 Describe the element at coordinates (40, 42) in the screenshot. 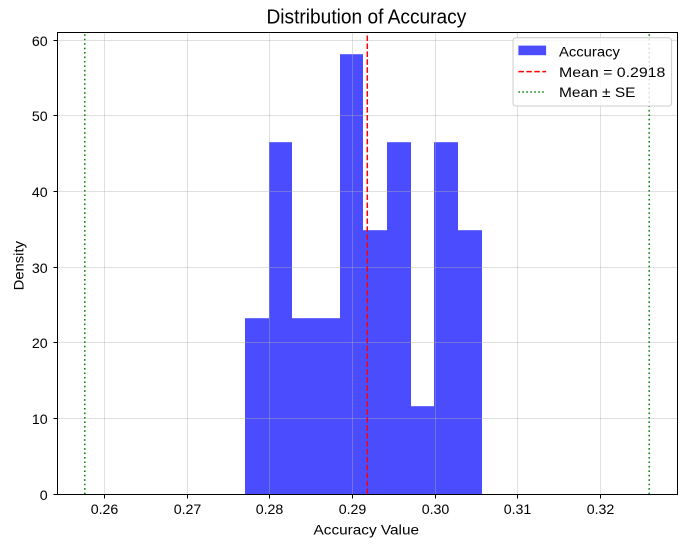

I see `svg-text: 60` at that location.